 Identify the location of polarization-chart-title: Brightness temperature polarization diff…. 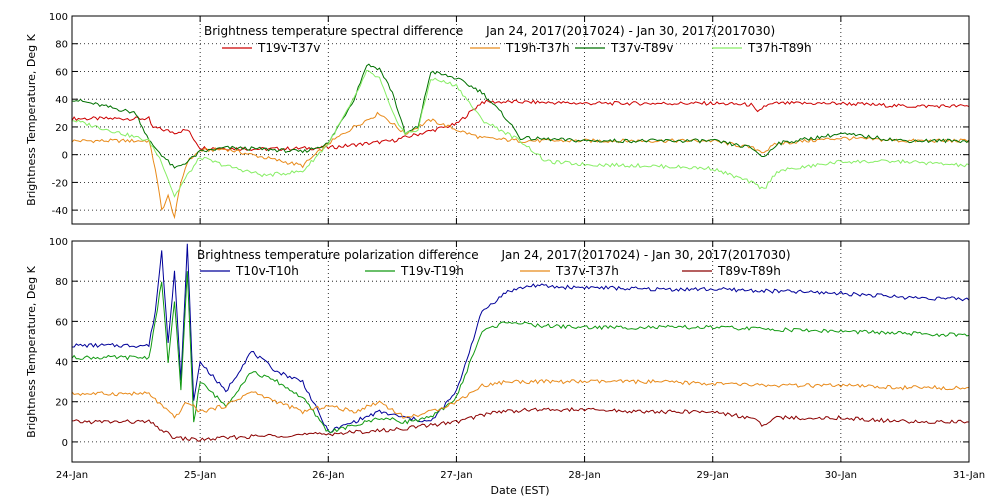
(494, 255).